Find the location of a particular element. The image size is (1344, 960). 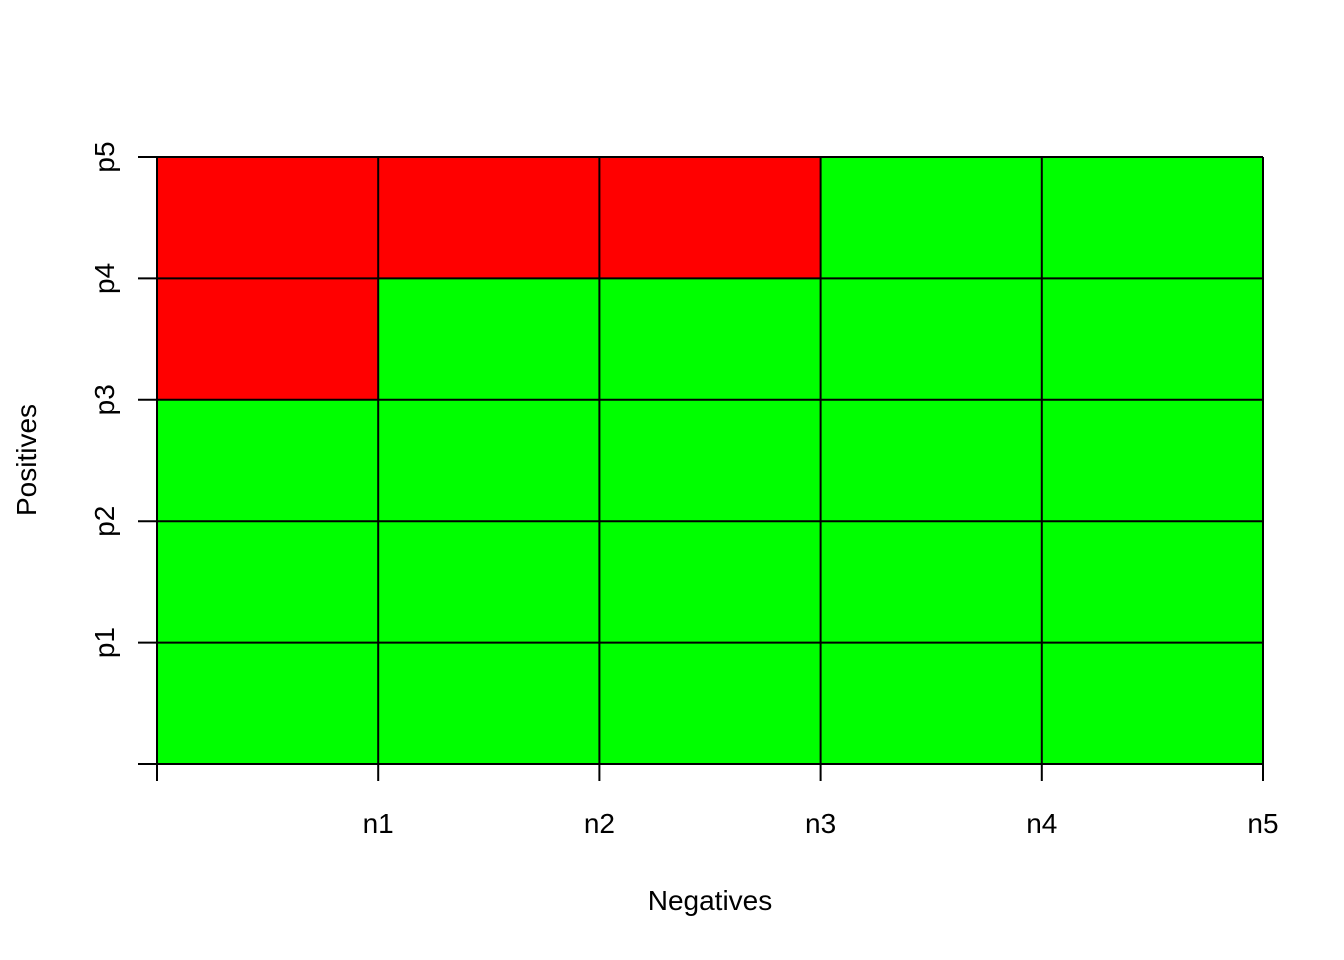

cell-p2-n4 is located at coordinates (931, 582).